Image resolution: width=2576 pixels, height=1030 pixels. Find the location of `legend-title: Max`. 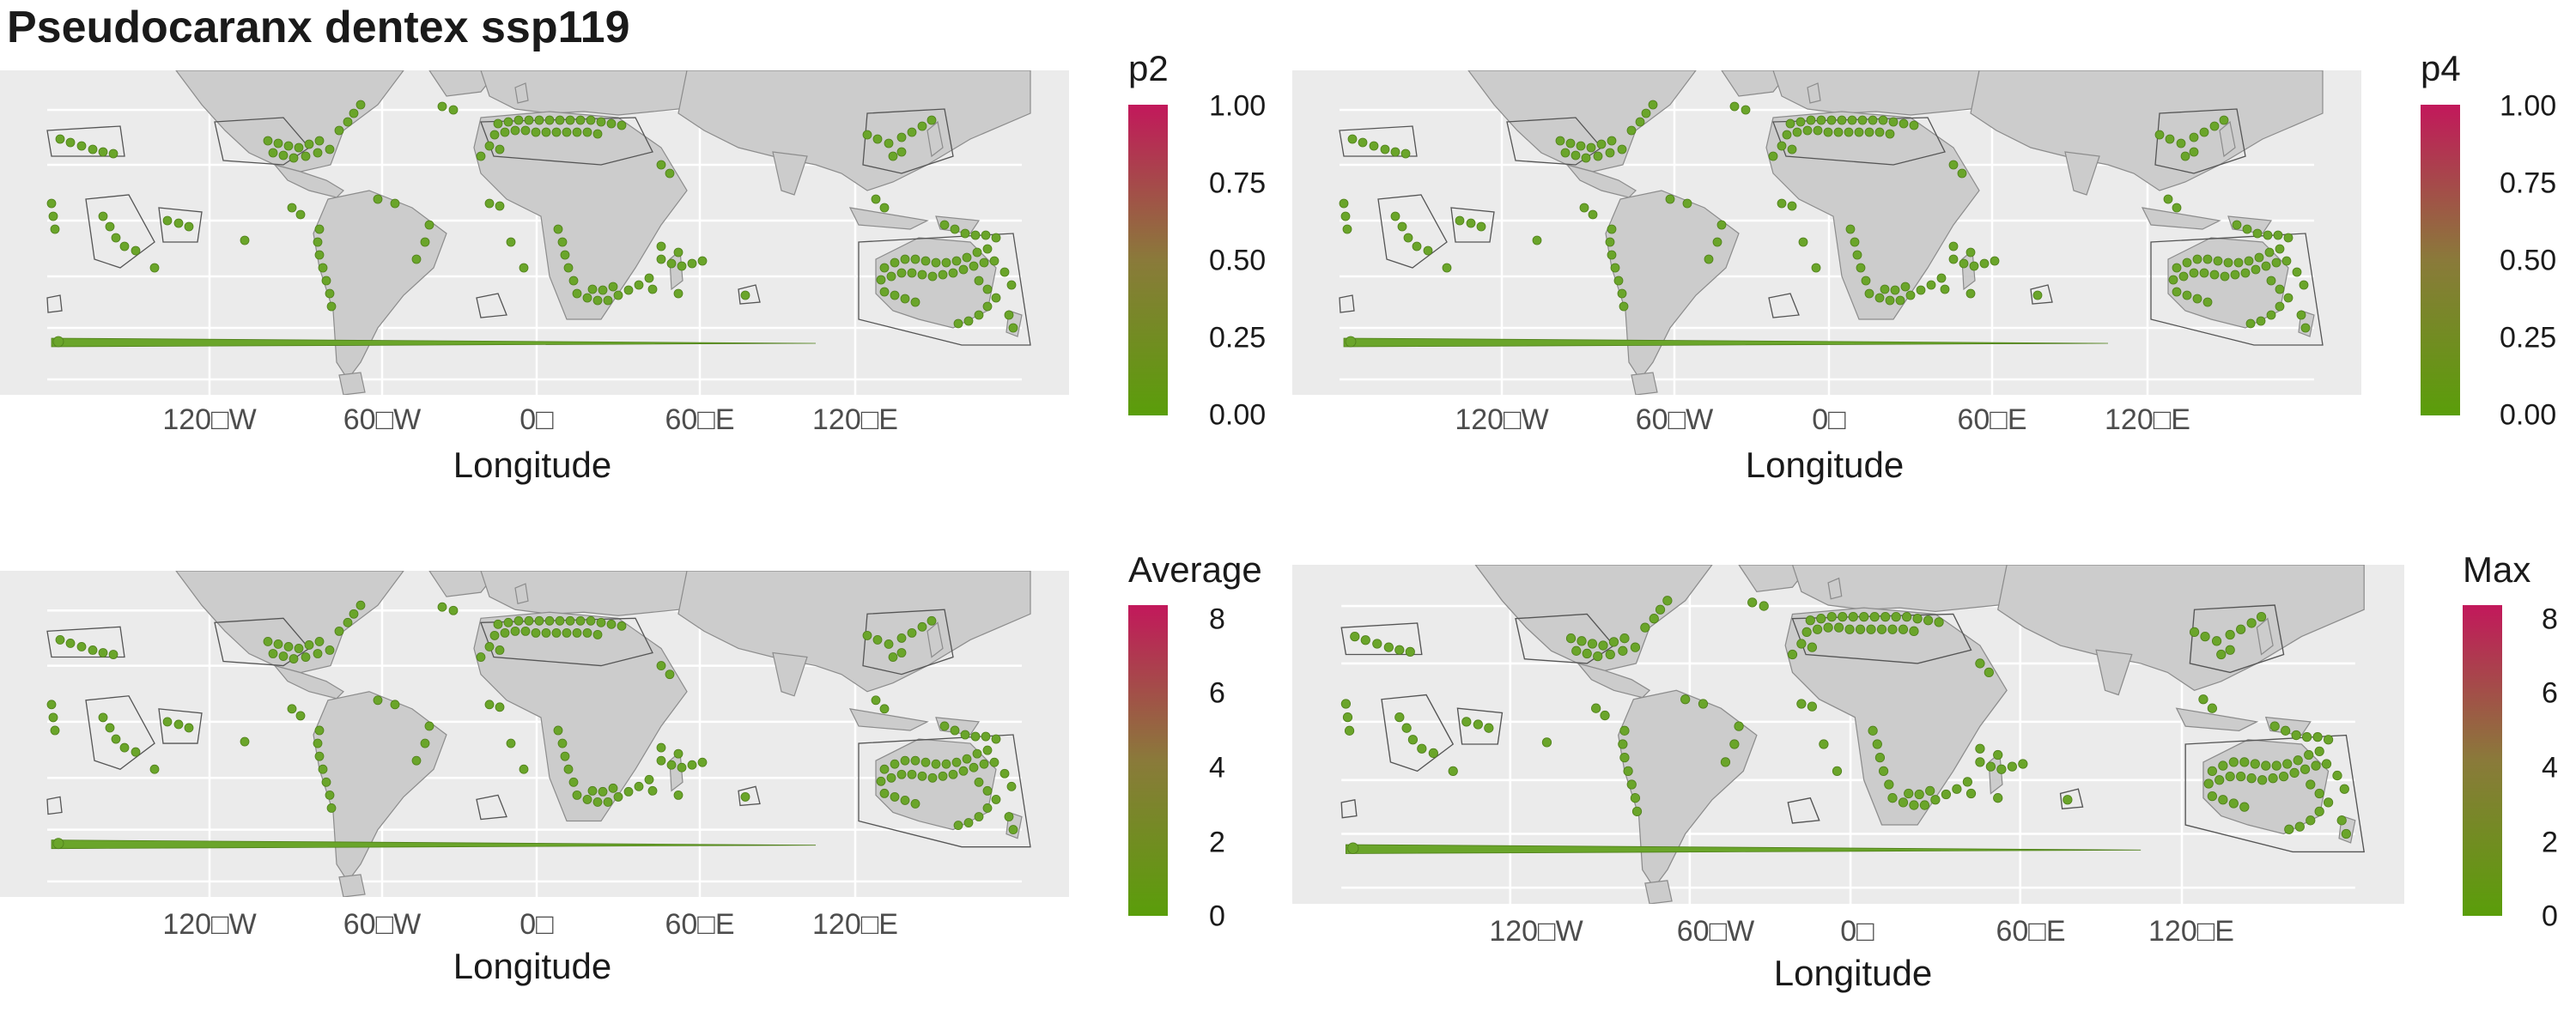

legend-title: Max is located at coordinates (2497, 569).